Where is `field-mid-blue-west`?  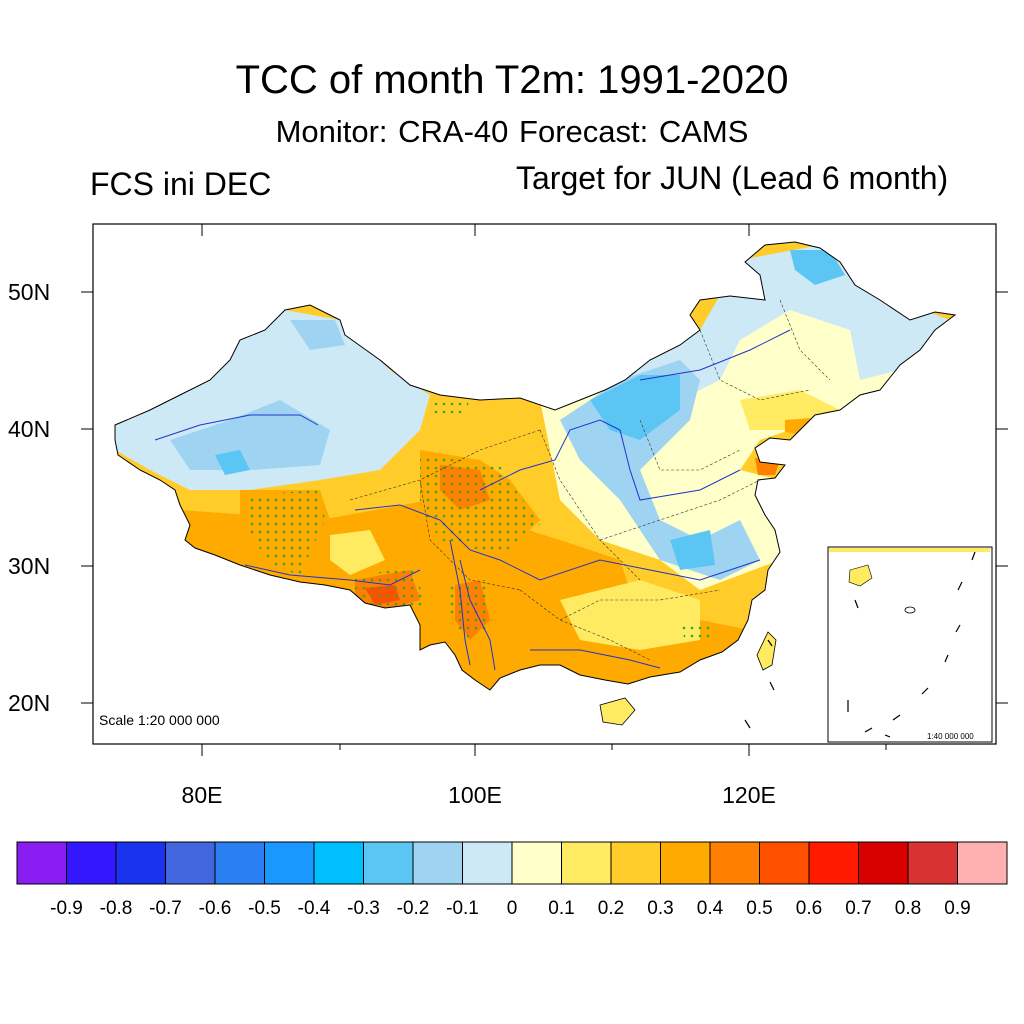
field-mid-blue-west is located at coordinates (250, 435).